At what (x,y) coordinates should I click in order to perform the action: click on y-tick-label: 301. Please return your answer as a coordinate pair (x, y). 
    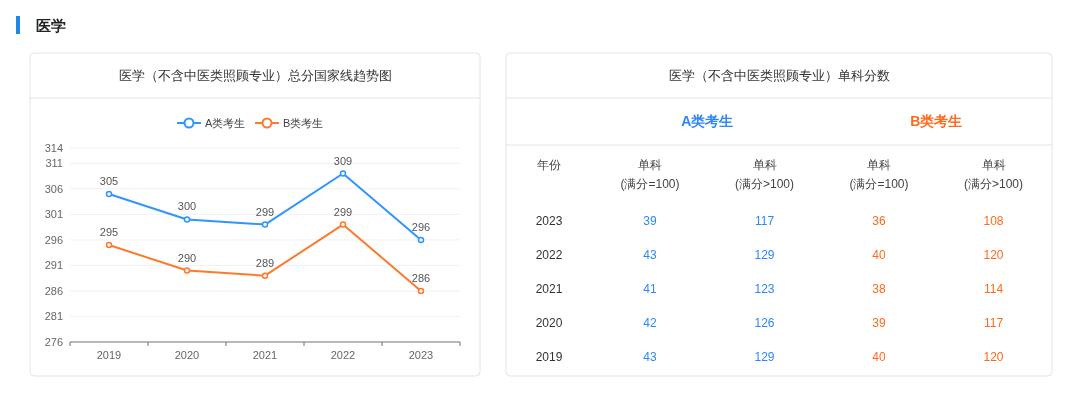
    Looking at the image, I should click on (53, 214).